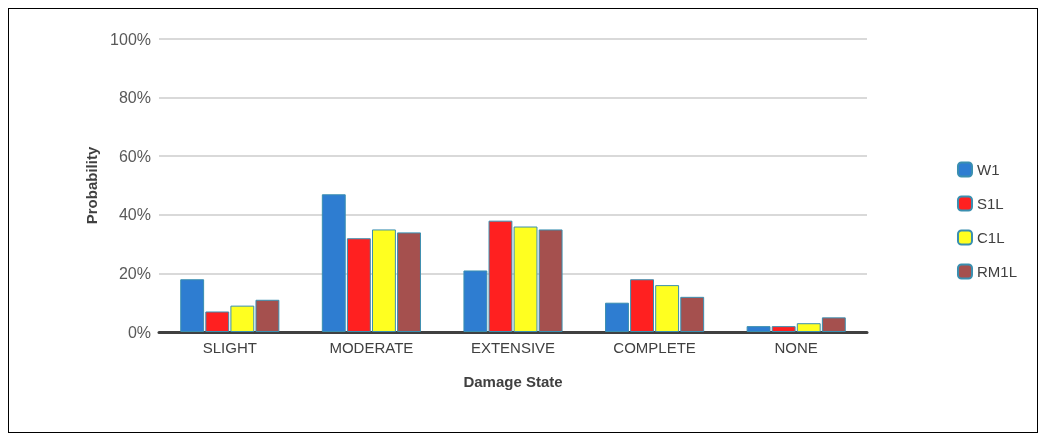 This screenshot has width=1051, height=445. Describe the element at coordinates (139, 332) in the screenshot. I see `y-tick-label: 0%` at that location.